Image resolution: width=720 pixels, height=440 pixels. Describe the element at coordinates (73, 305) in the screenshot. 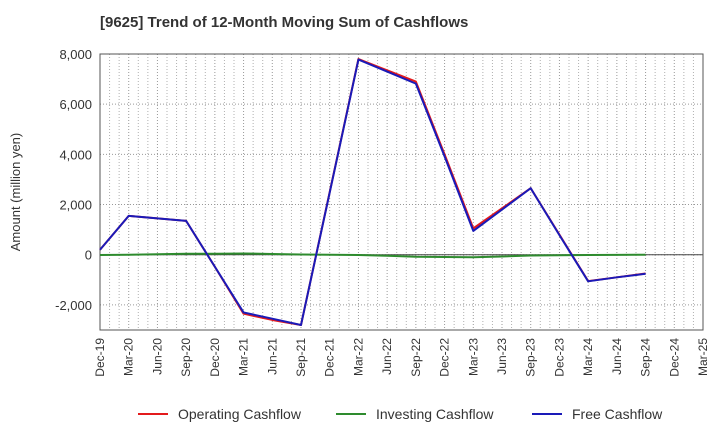

I see `y-tick-label: -2,000` at that location.